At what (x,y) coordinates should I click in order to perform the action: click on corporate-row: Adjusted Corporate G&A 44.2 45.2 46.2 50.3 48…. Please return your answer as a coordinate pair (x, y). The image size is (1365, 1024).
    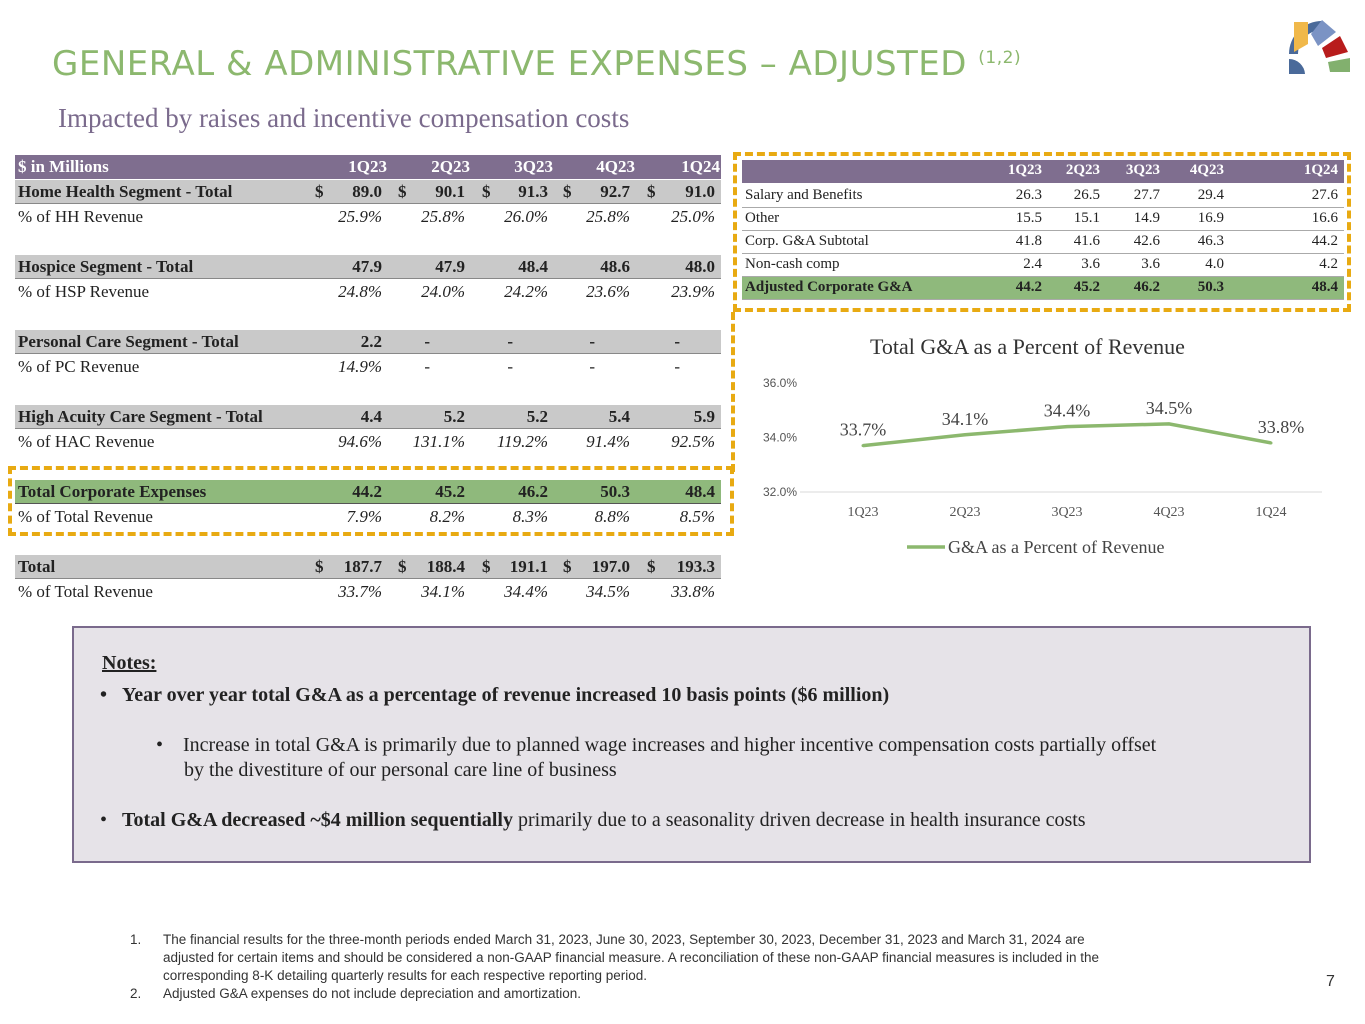
    Looking at the image, I should click on (1043, 288).